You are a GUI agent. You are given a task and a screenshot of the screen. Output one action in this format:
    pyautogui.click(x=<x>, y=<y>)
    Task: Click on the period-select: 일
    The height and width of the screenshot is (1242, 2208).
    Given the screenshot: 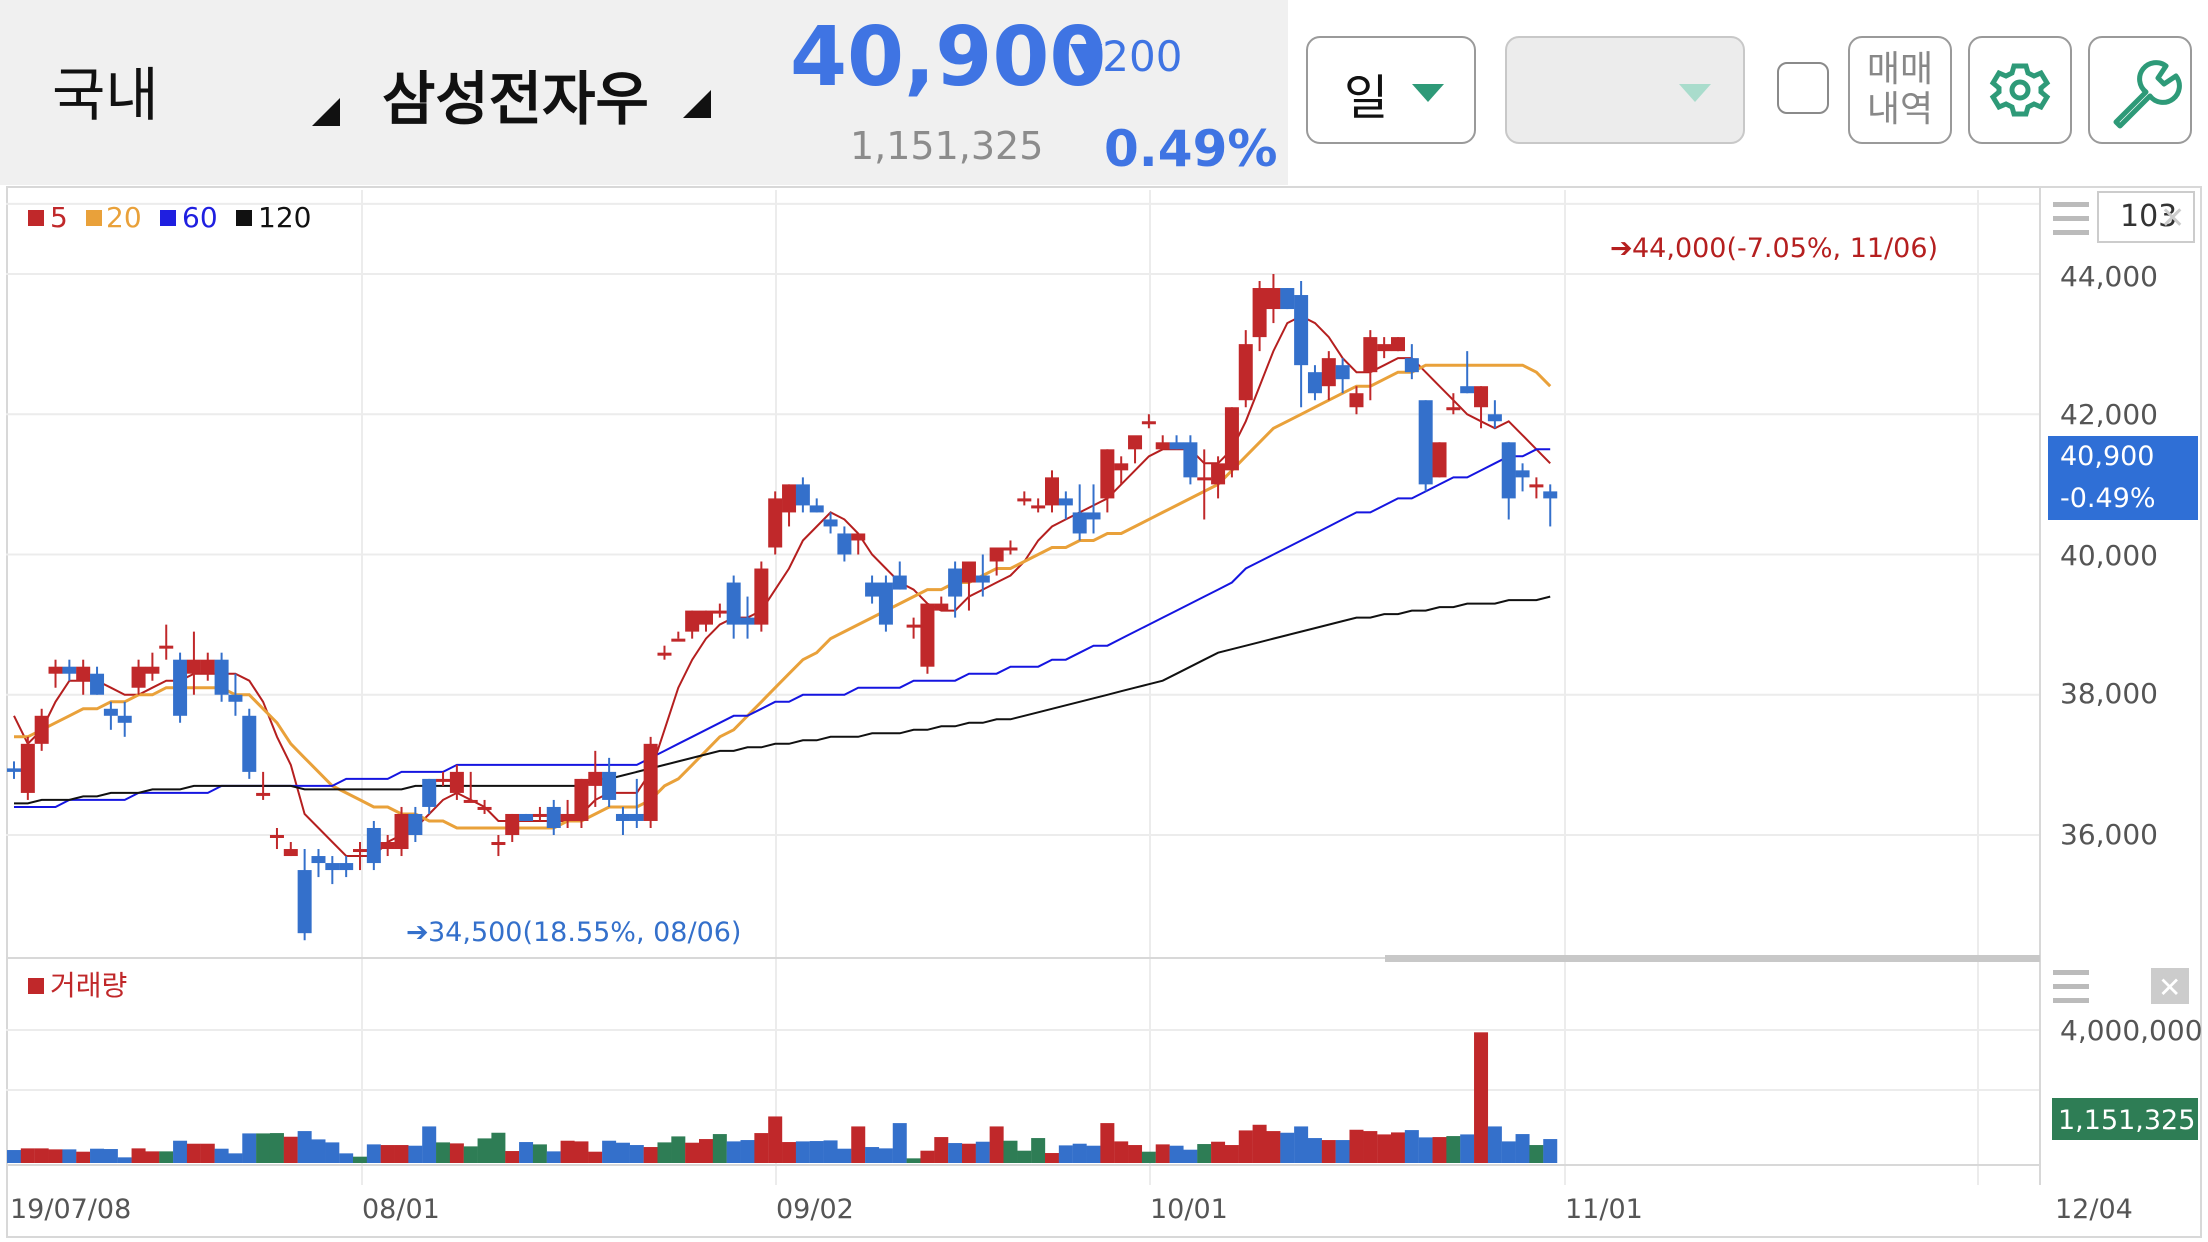 What is the action you would take?
    pyautogui.click(x=1391, y=90)
    